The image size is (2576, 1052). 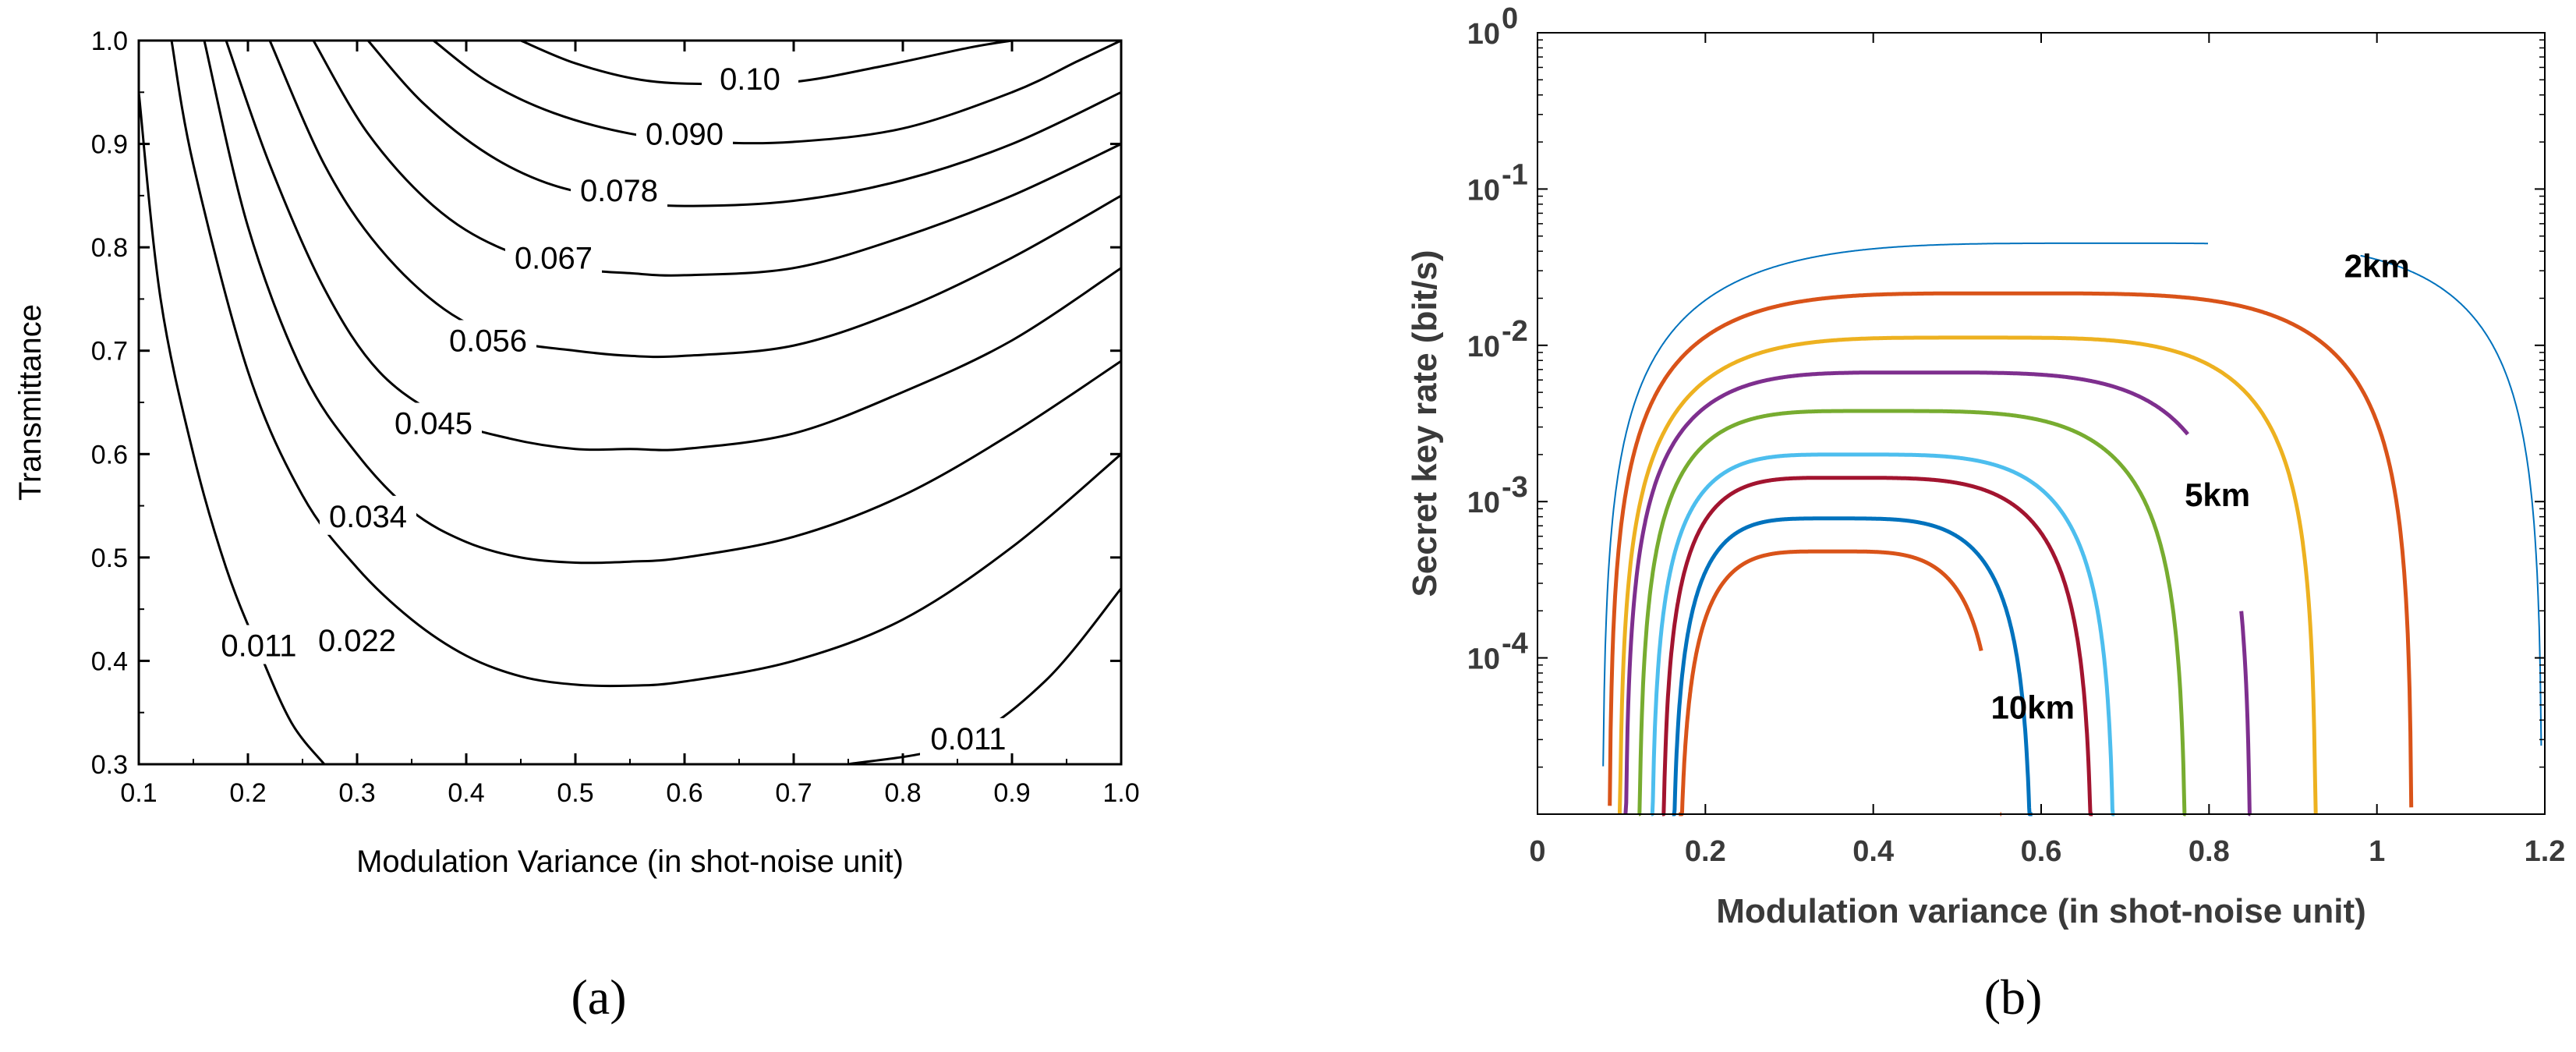 I want to click on contour-label: 0.090, so click(x=685, y=134).